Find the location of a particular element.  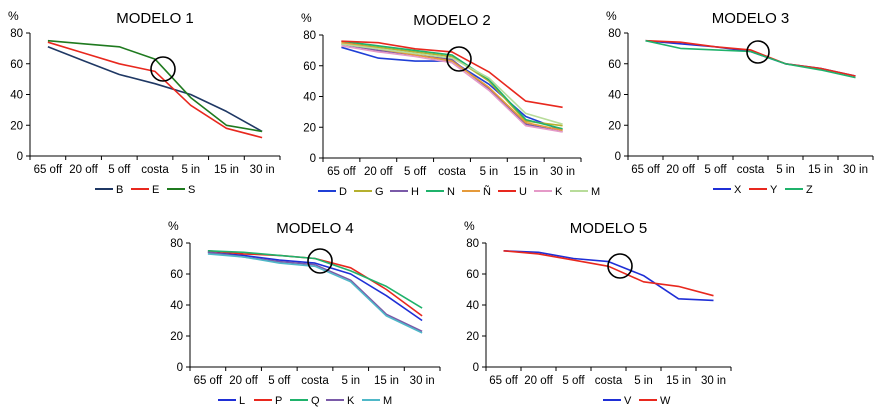

legend-label: L is located at coordinates (242, 401).